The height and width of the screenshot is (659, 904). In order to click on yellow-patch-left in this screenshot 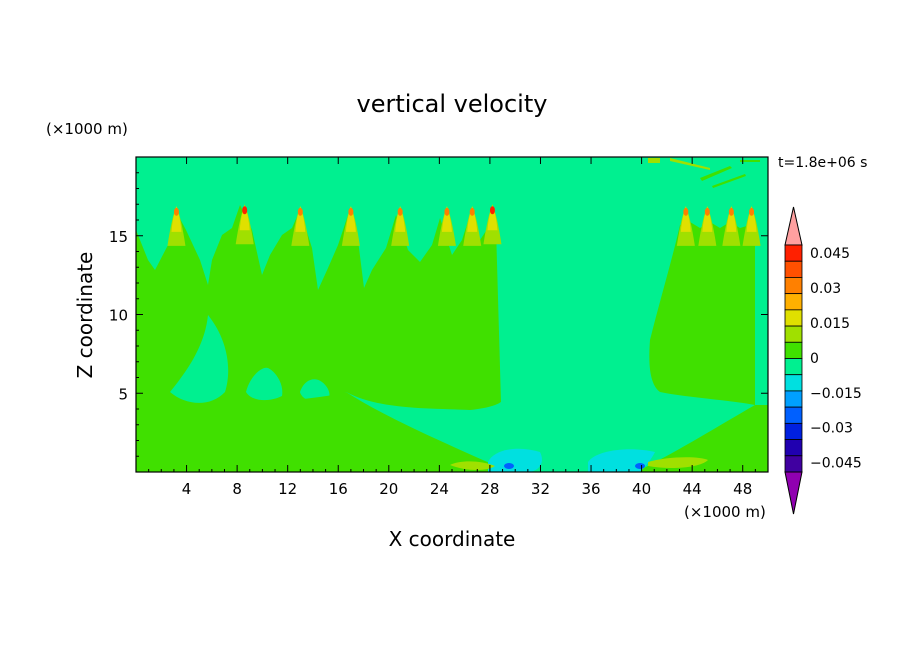, I will do `click(472, 465)`.